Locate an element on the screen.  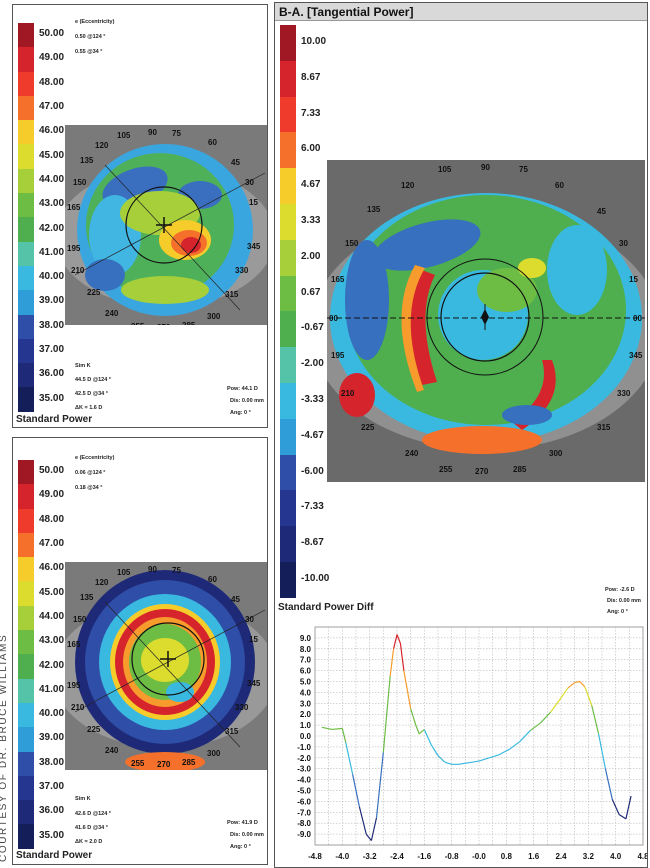
scale-label: 46.00 is located at coordinates (52, 568).